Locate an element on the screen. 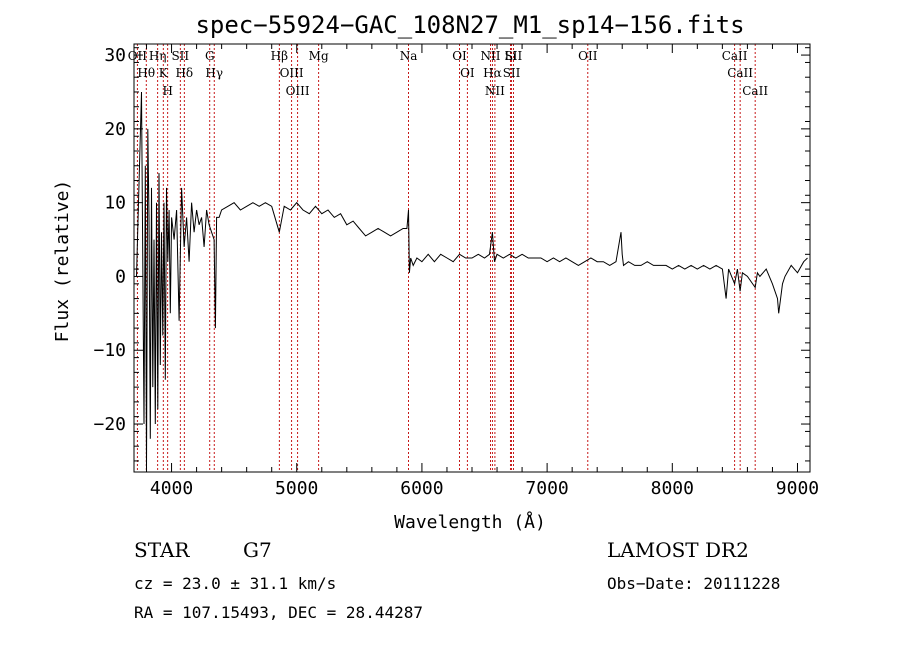 The height and width of the screenshot is (649, 900). redshift-text: cz = 23.0 ± 31.1 km/s is located at coordinates (235, 583).